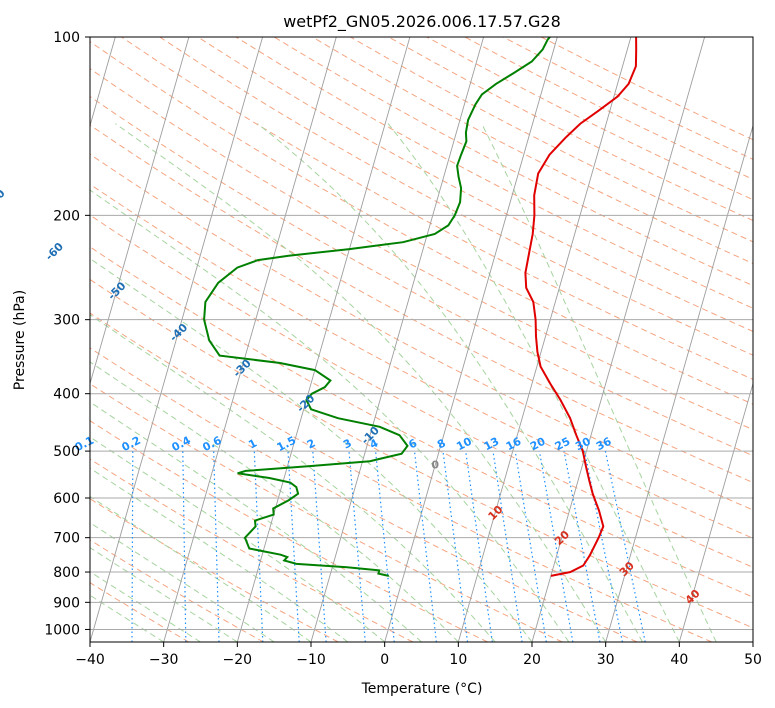  I want to click on x-axis-title: Temperature (°C), so click(422, 689).